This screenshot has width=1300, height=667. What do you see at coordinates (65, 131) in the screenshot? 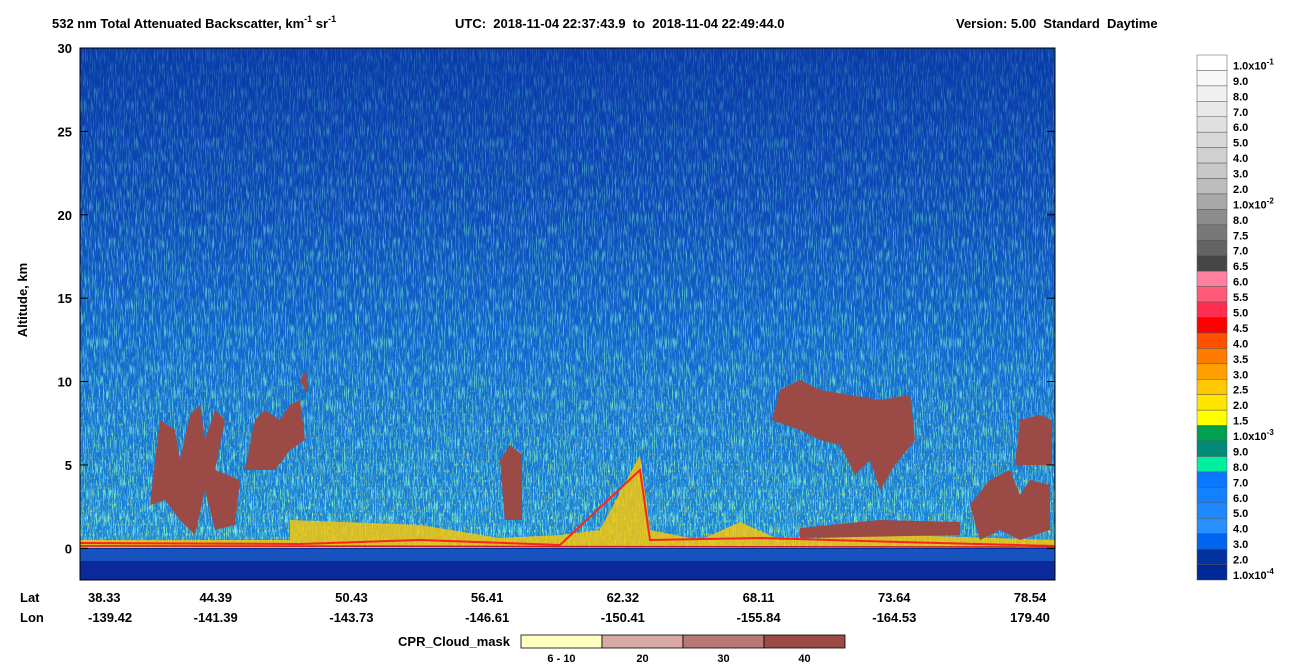
I see `y-tick-label: 25` at bounding box center [65, 131].